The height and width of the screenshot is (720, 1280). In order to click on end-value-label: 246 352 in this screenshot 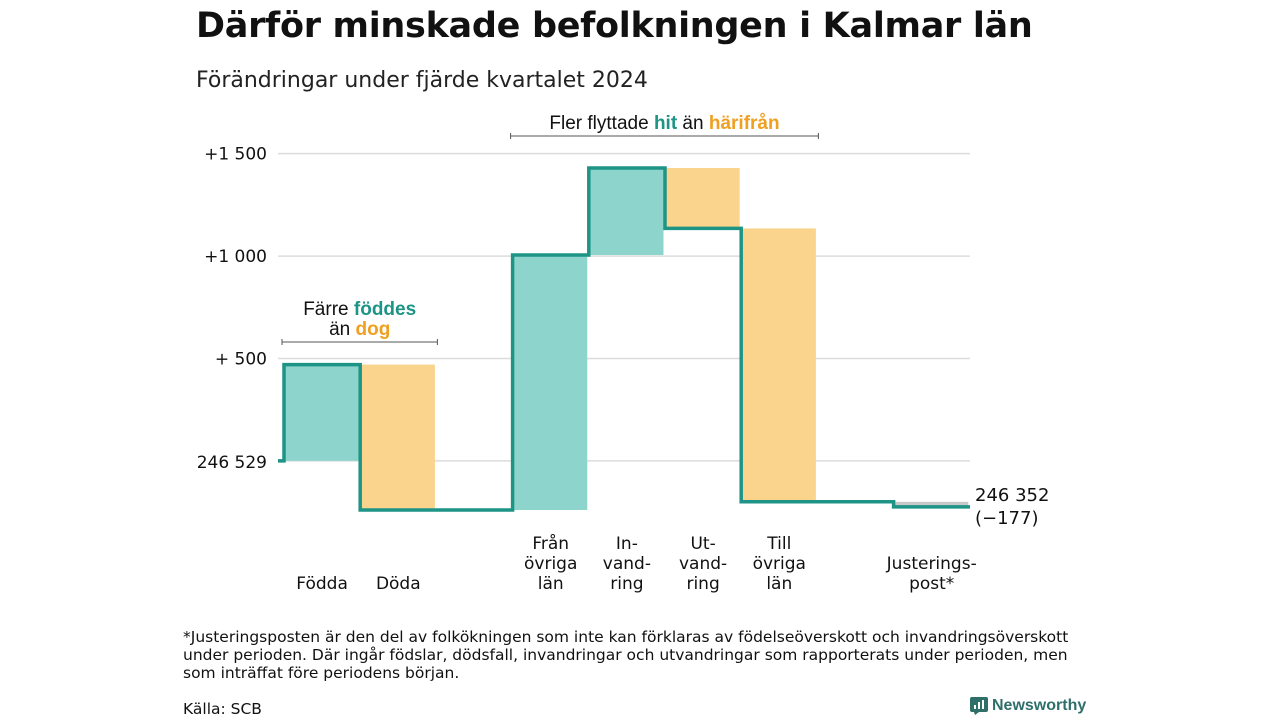, I will do `click(1012, 495)`.